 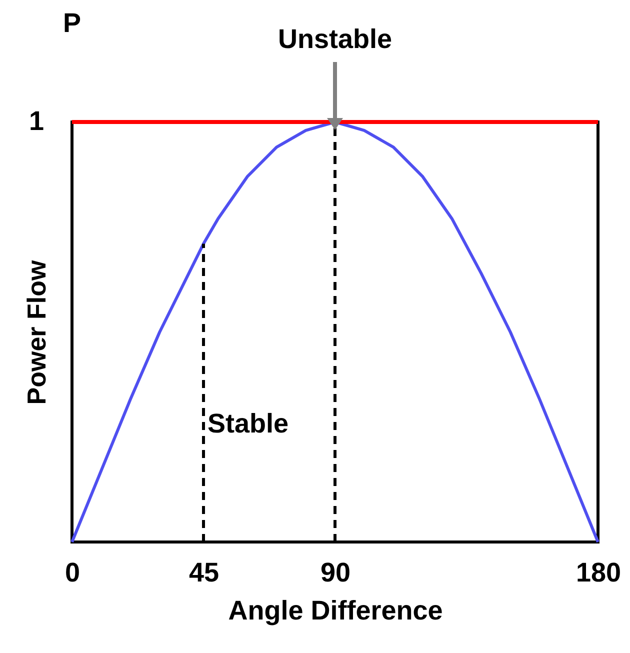 What do you see at coordinates (599, 573) in the screenshot?
I see `x-tick-label: 180` at bounding box center [599, 573].